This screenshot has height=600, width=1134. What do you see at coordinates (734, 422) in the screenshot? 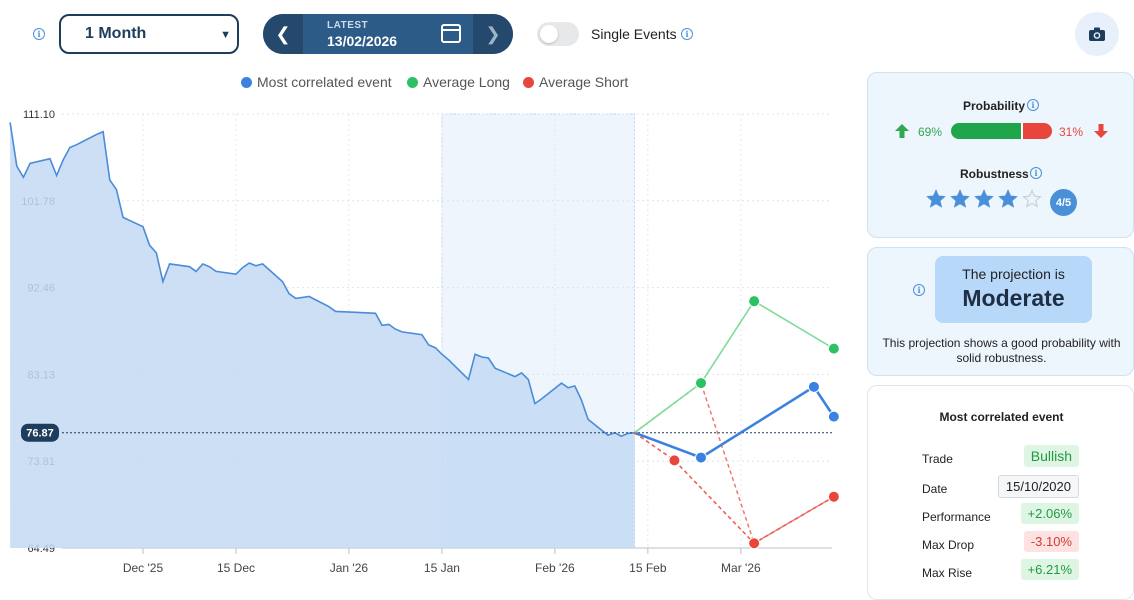
I see `projection-line-most-correlated-event` at bounding box center [734, 422].